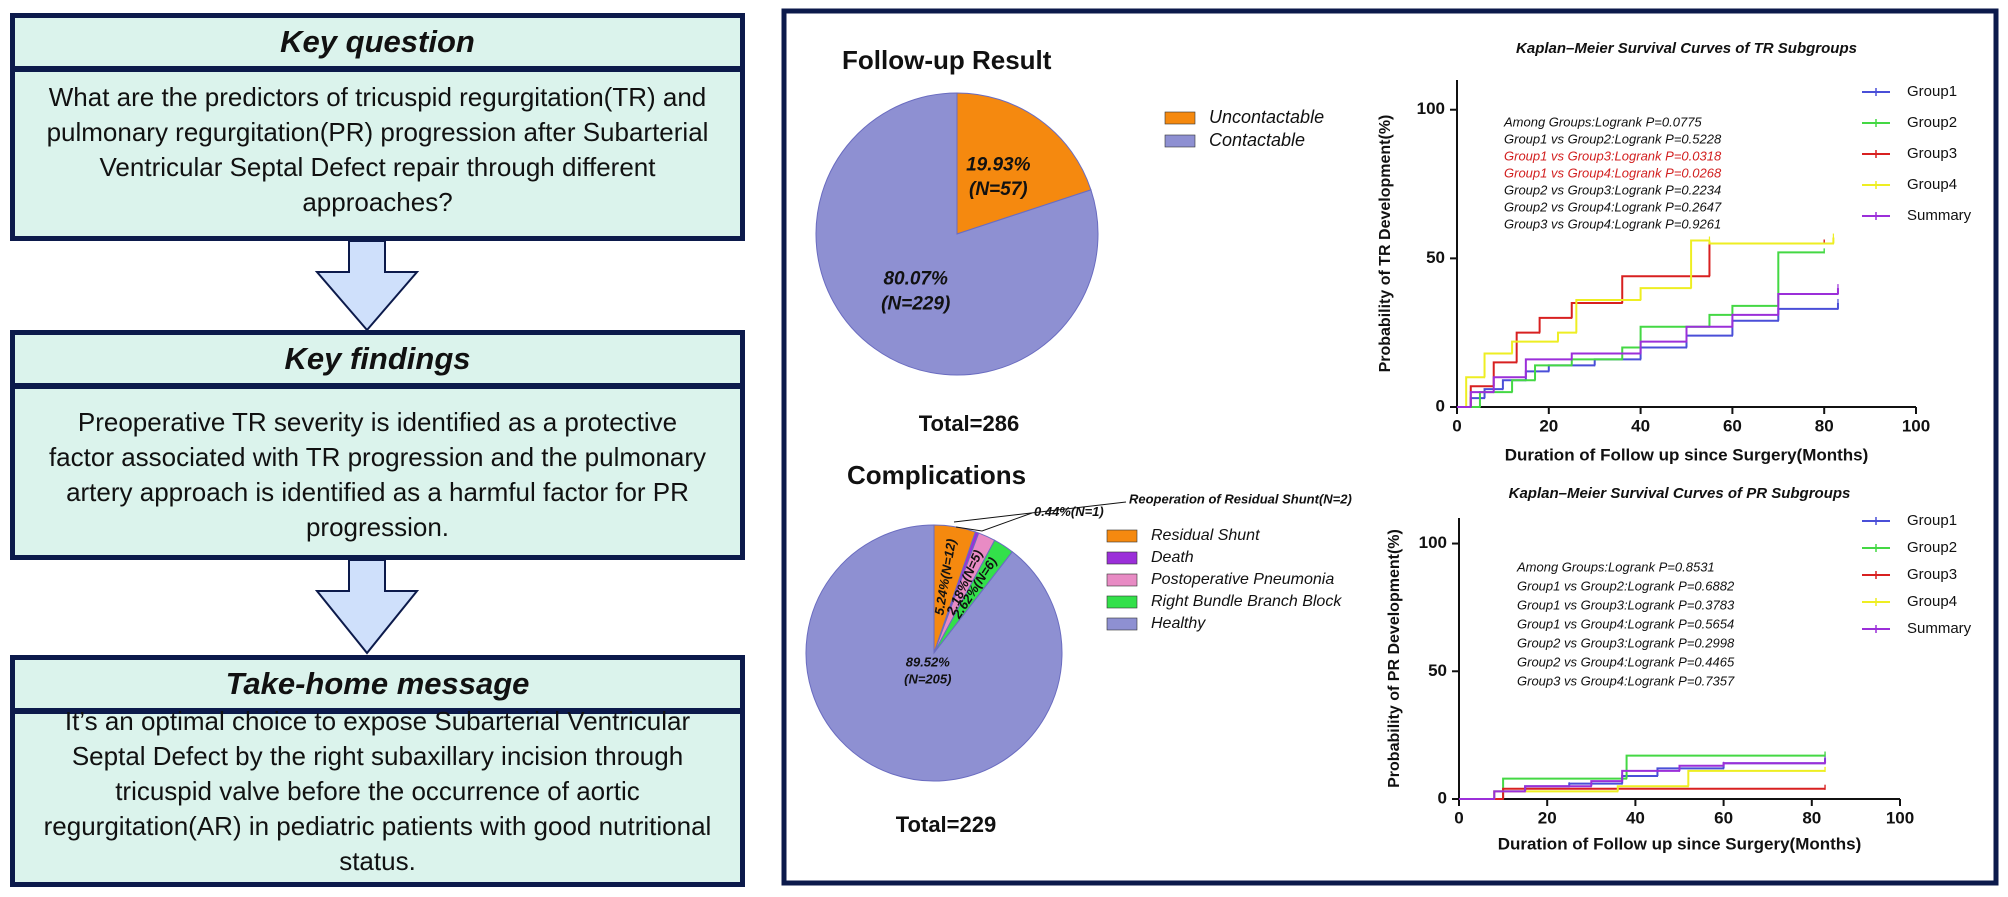  Describe the element at coordinates (1613, 172) in the screenshot. I see `stat-annotation: Group1 vs Group4:Logrank P=0.0268` at that location.